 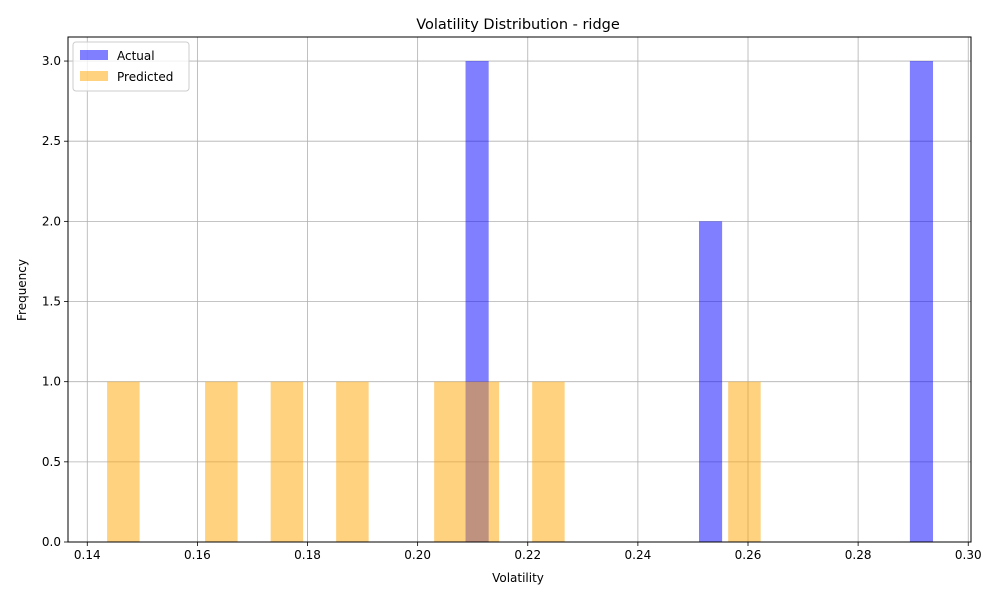 What do you see at coordinates (145, 77) in the screenshot?
I see `legend-label-predicted: Predicted` at bounding box center [145, 77].